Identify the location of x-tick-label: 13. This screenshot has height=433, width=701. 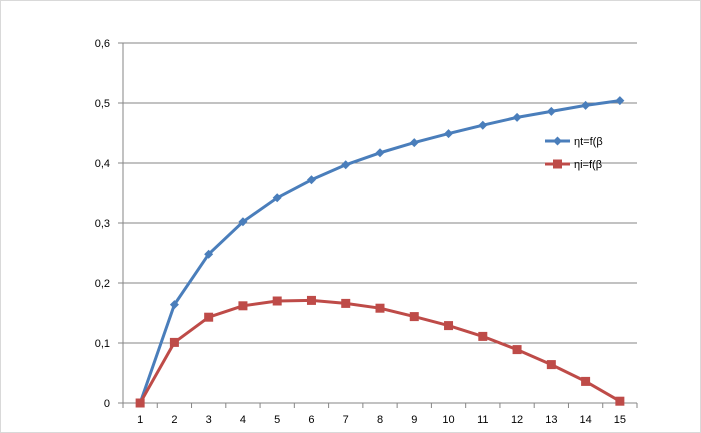
(551, 420).